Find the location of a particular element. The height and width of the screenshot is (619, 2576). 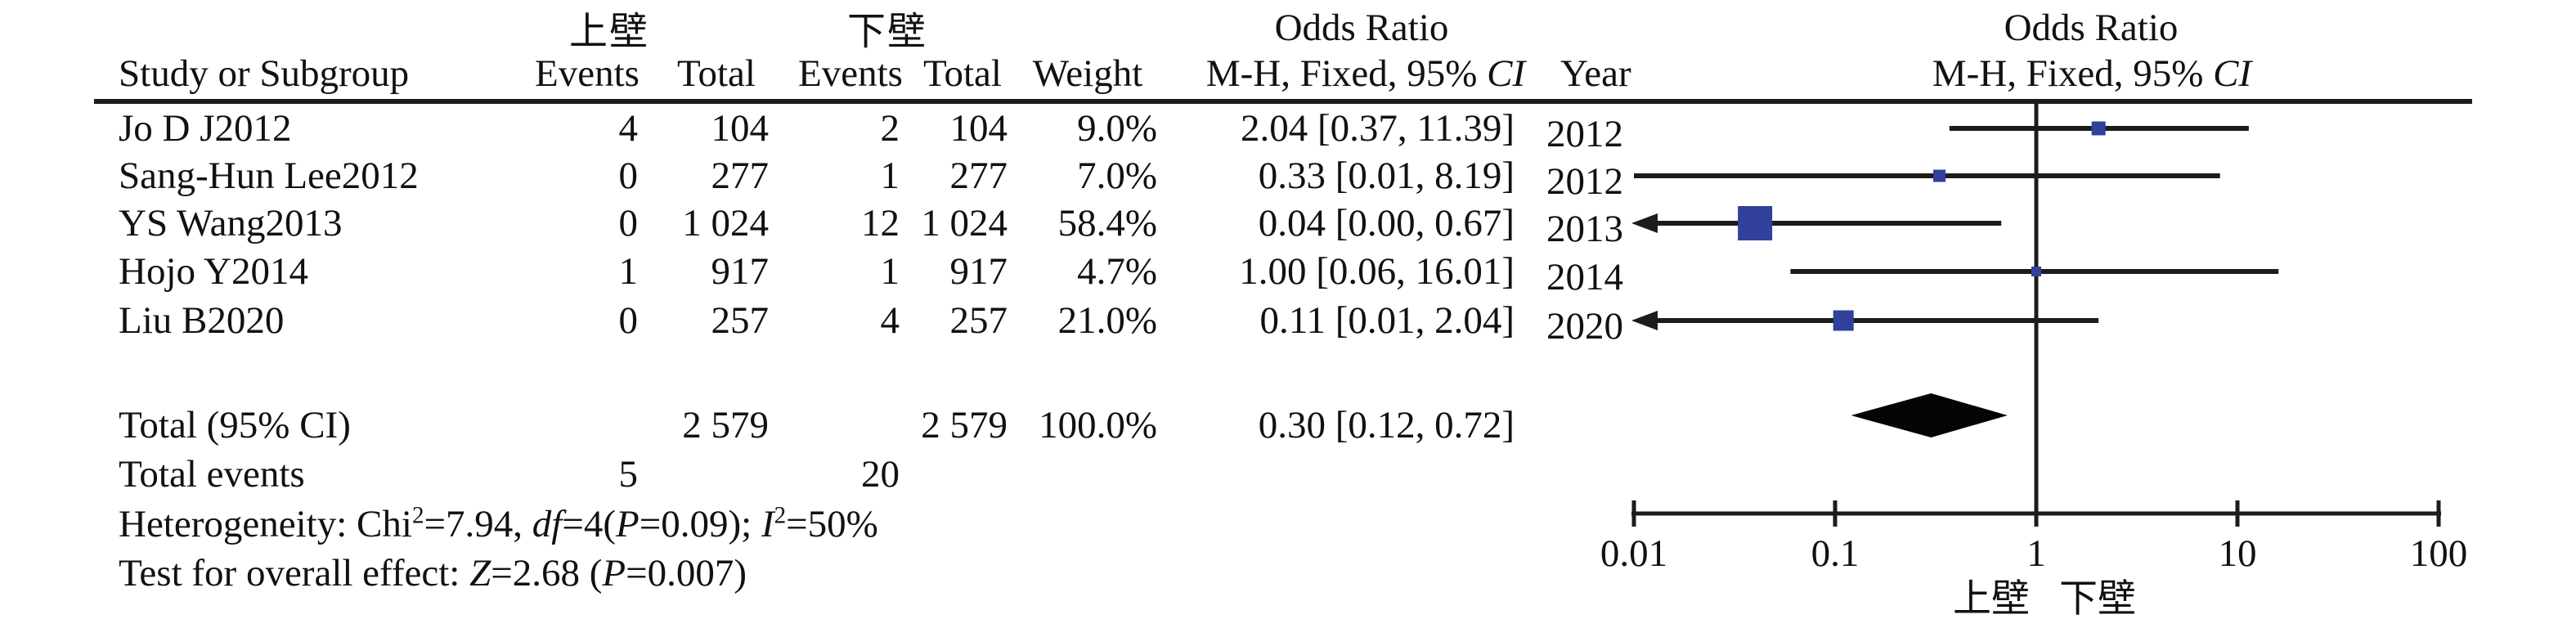

weight-value: 21.0% is located at coordinates (1107, 320).